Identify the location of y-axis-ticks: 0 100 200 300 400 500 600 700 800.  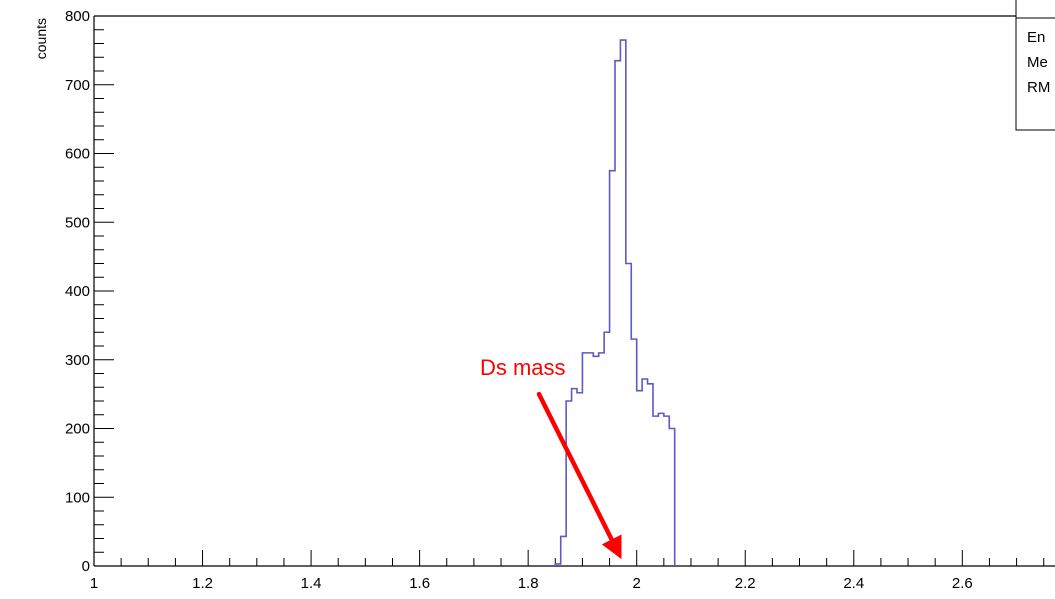
(89, 291).